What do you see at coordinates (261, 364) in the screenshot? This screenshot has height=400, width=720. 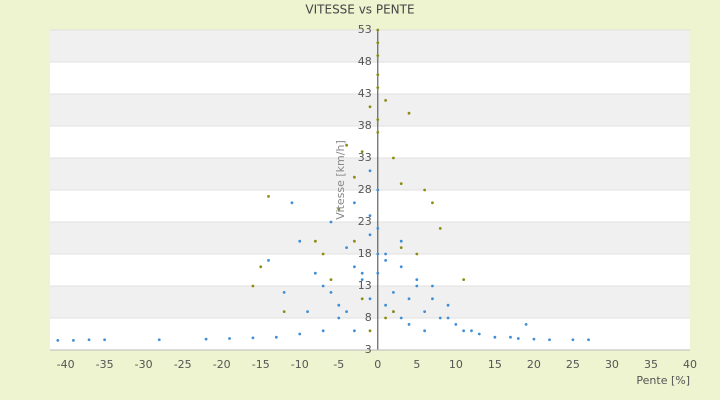 I see `x-tick-label: -15` at bounding box center [261, 364].